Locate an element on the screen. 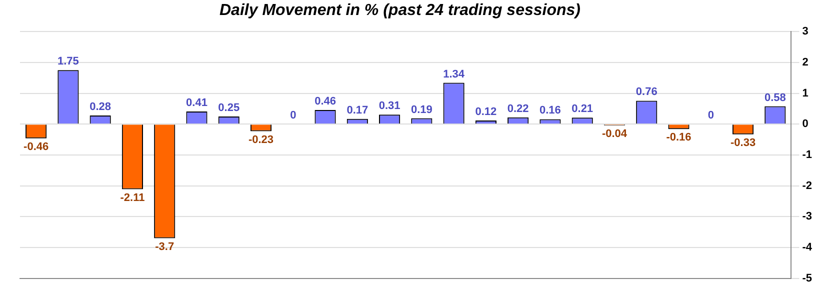  data-label: -3.7 is located at coordinates (164, 246).